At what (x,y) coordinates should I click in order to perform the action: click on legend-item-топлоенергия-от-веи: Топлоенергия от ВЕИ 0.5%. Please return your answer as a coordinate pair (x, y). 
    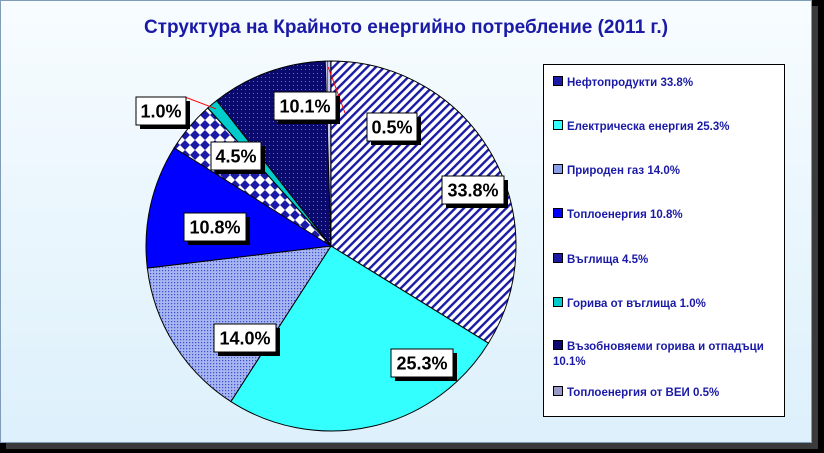
    Looking at the image, I should click on (667, 393).